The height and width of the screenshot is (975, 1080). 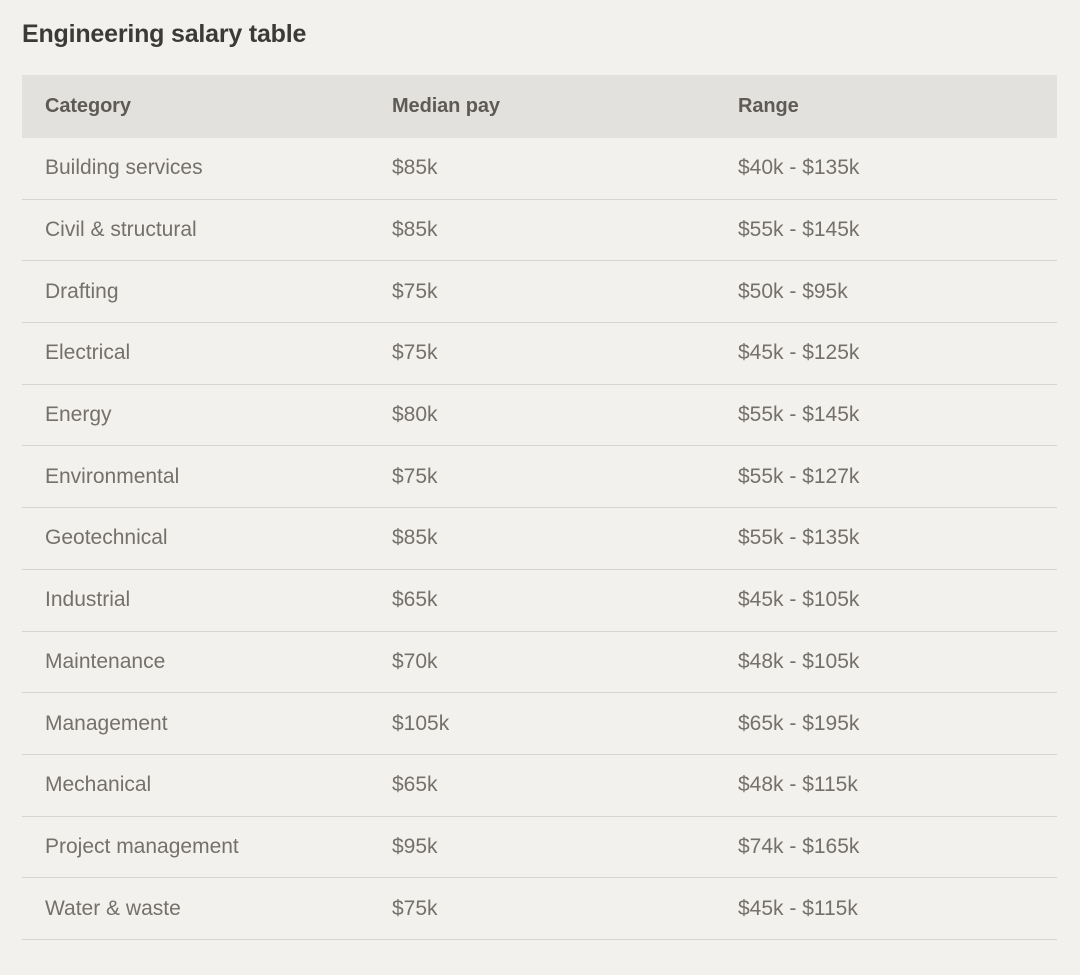 What do you see at coordinates (82, 291) in the screenshot?
I see `cell-category: Drafting` at bounding box center [82, 291].